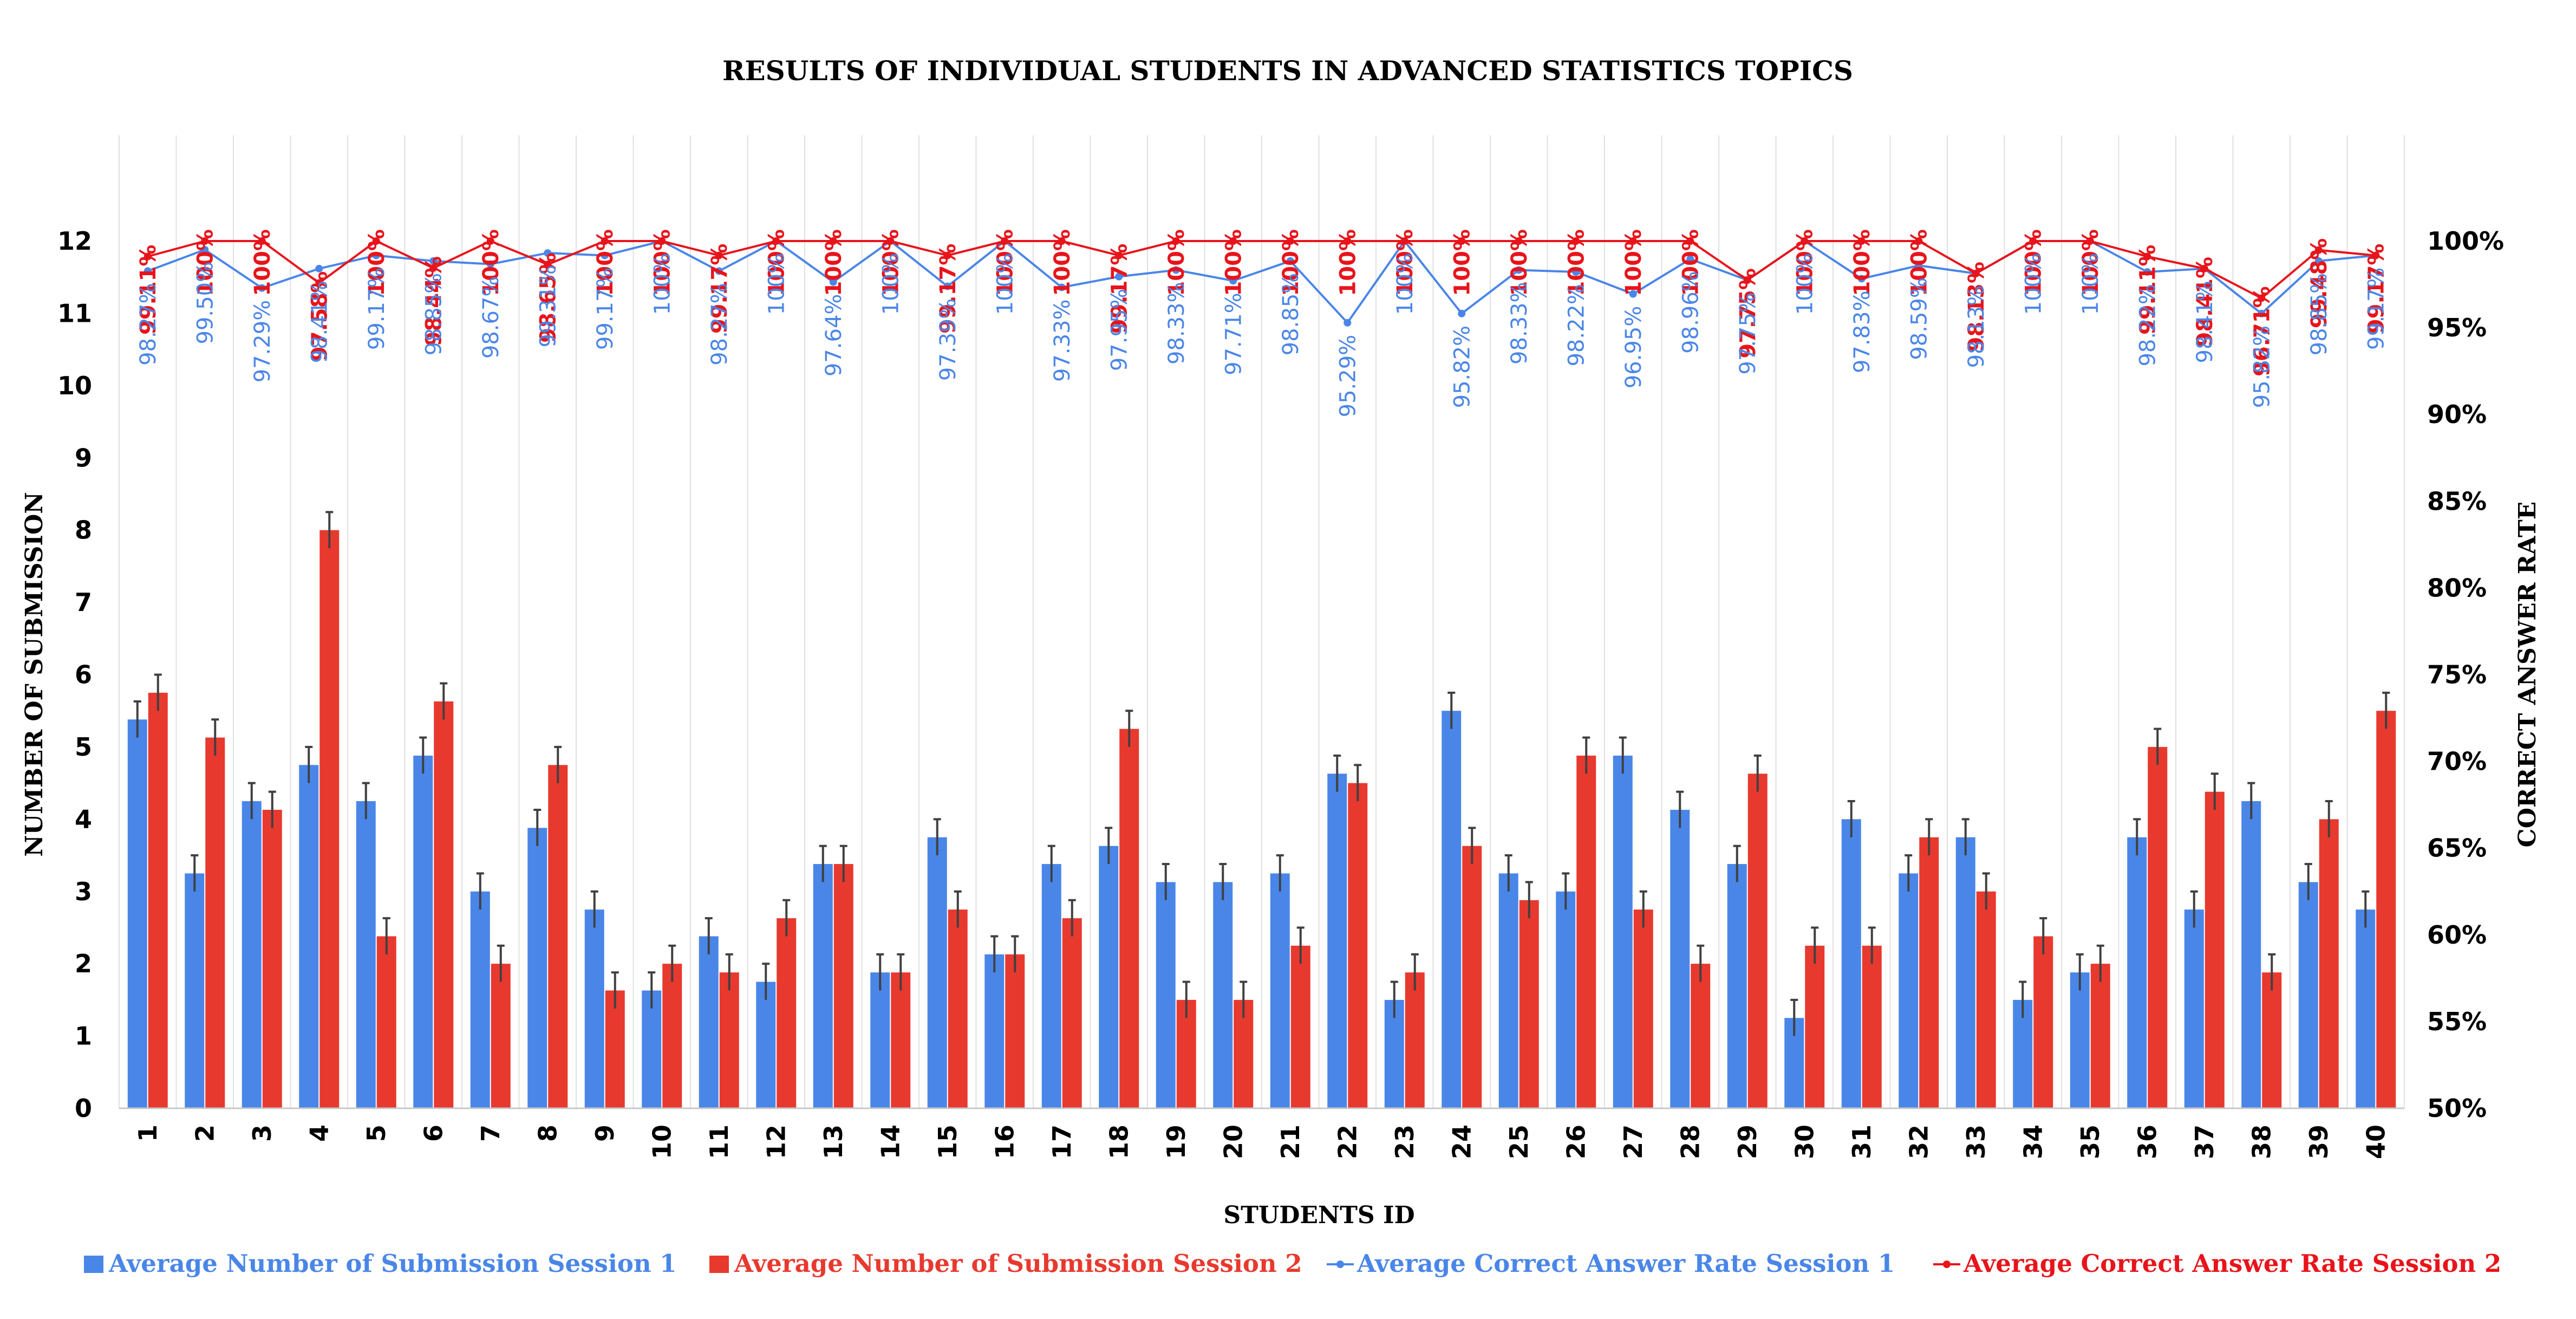  What do you see at coordinates (148, 324) in the screenshot?
I see `data-label-session1: 98.27%` at bounding box center [148, 324].